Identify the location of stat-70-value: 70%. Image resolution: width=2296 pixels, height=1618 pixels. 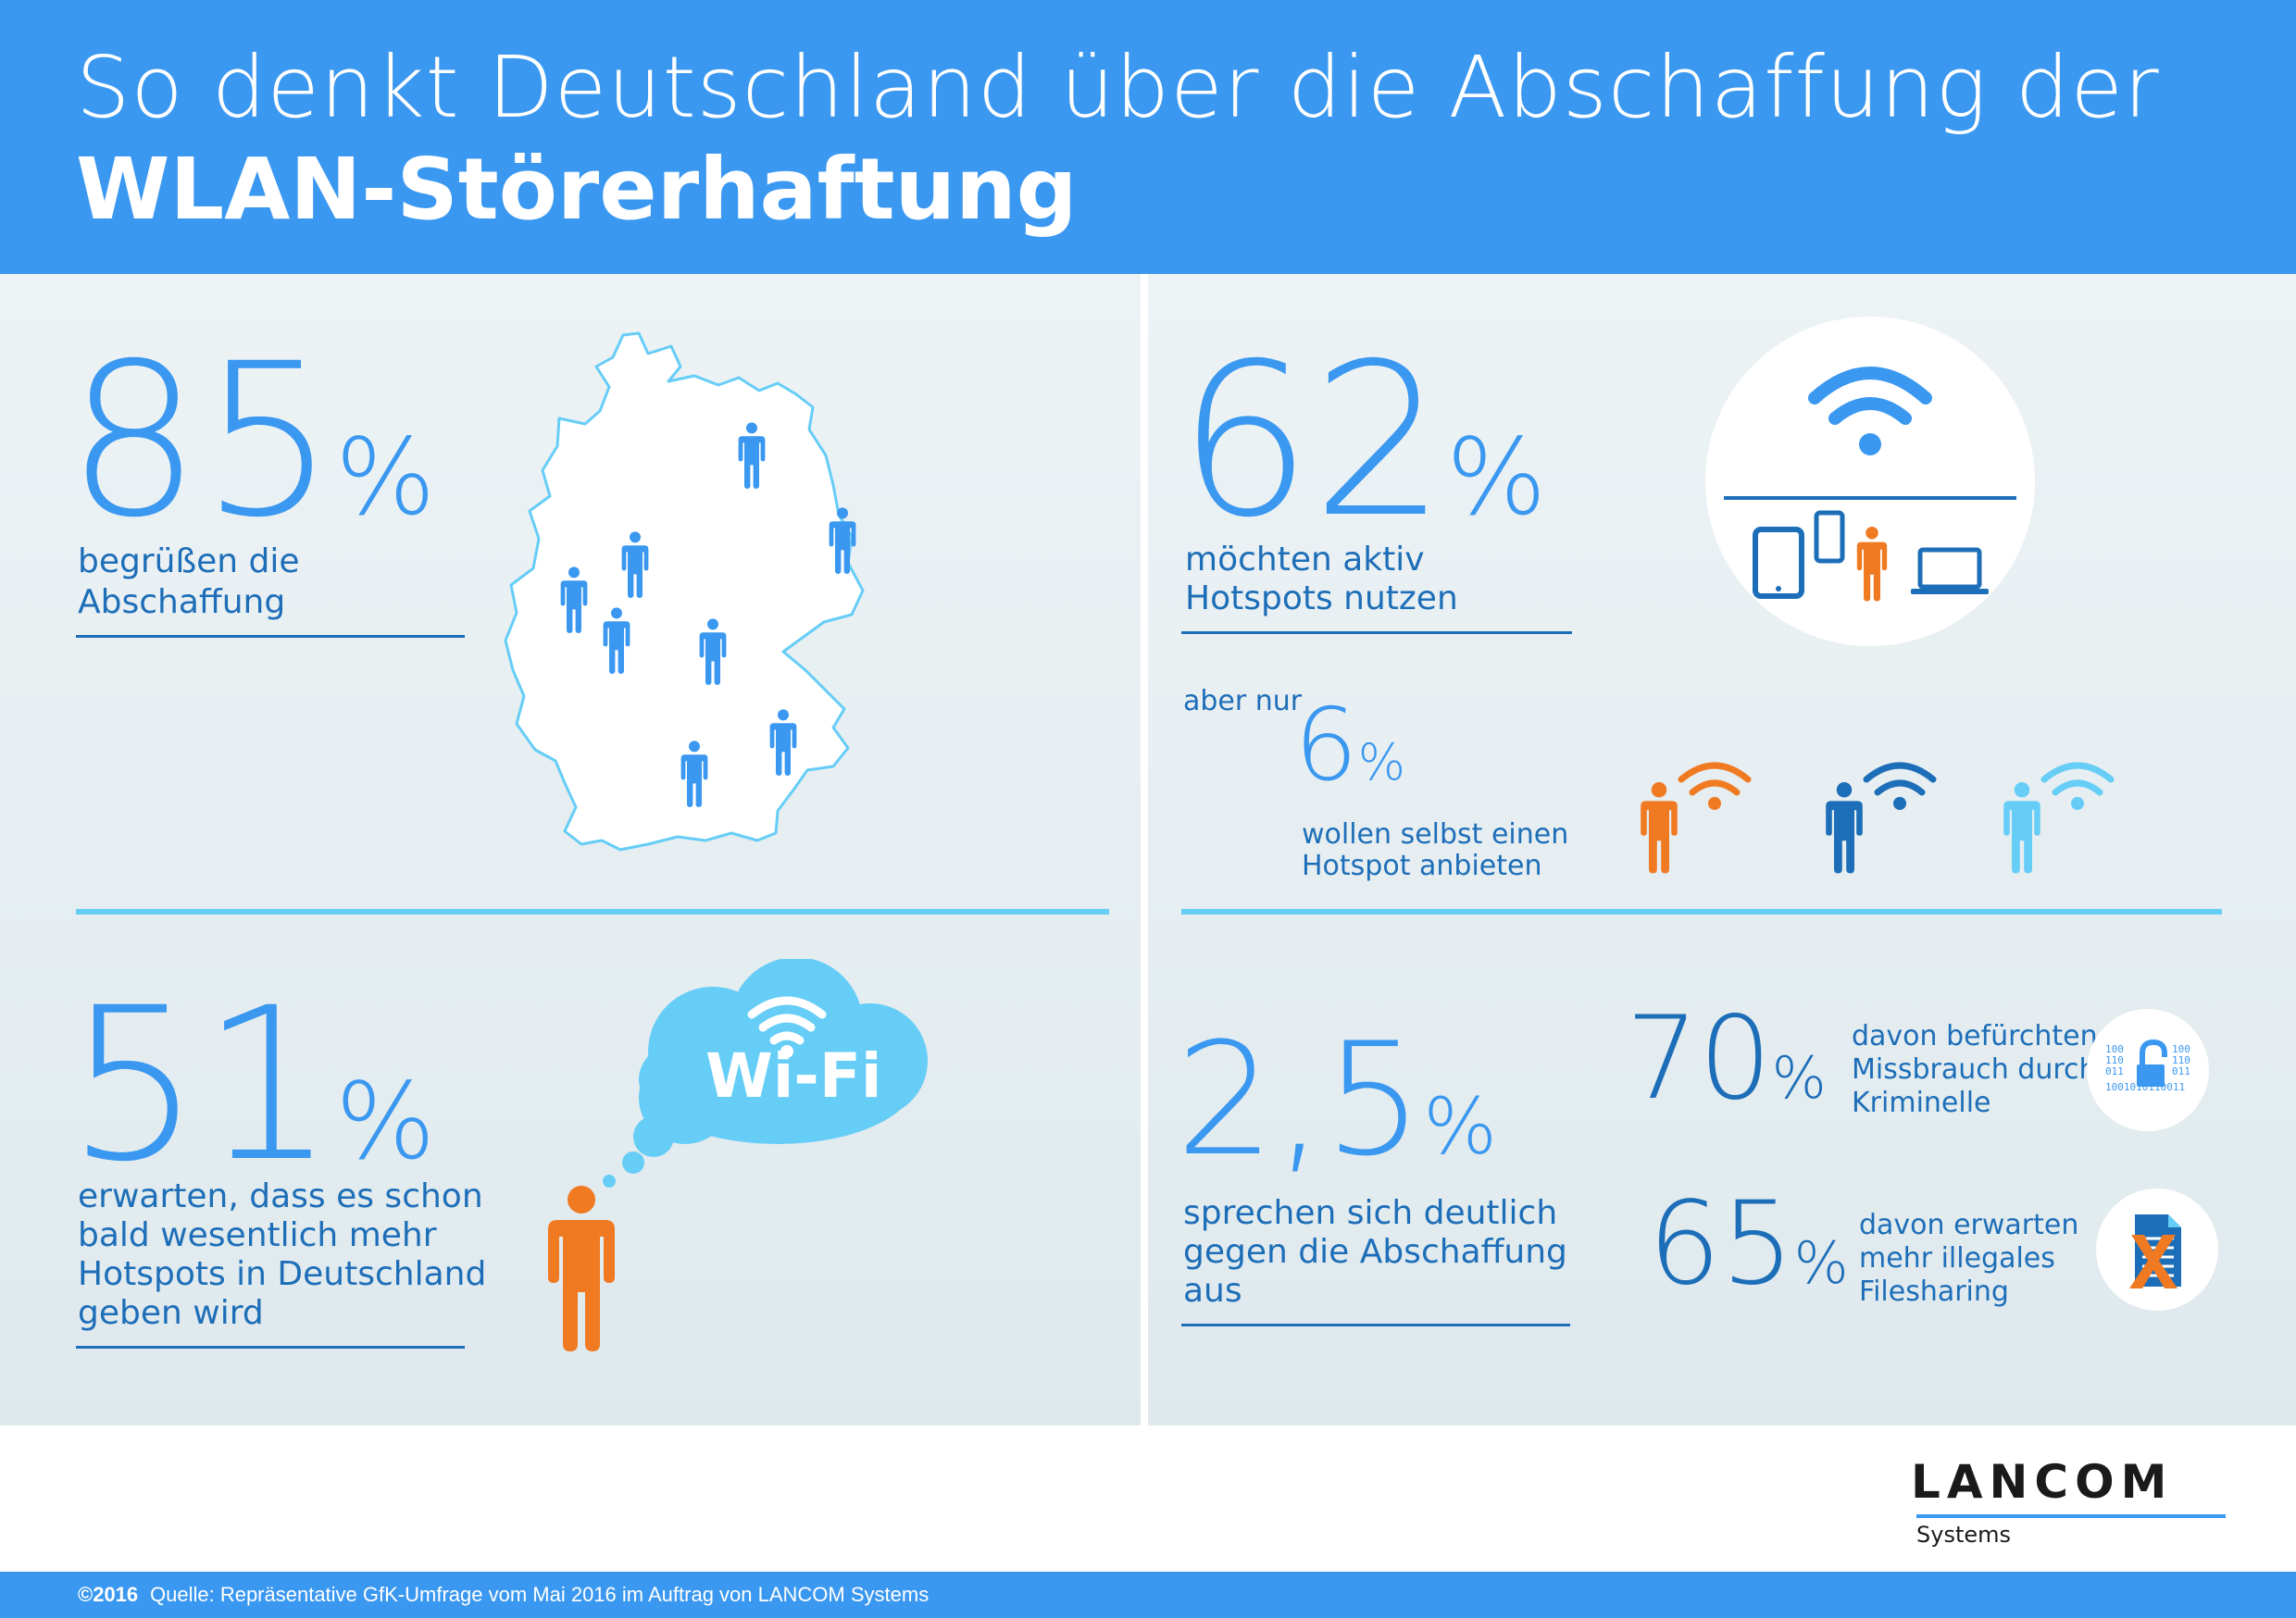
(1726, 1059).